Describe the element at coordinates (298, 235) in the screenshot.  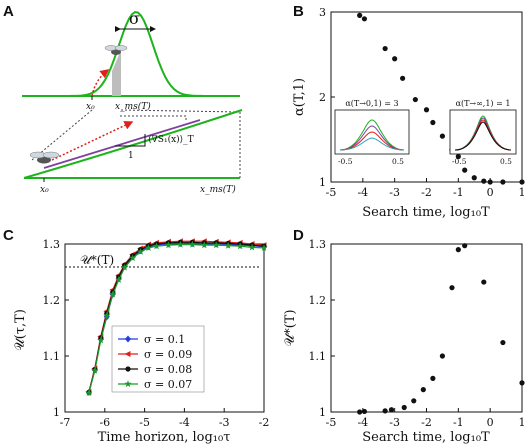
I see `panel-label-d: D` at that location.